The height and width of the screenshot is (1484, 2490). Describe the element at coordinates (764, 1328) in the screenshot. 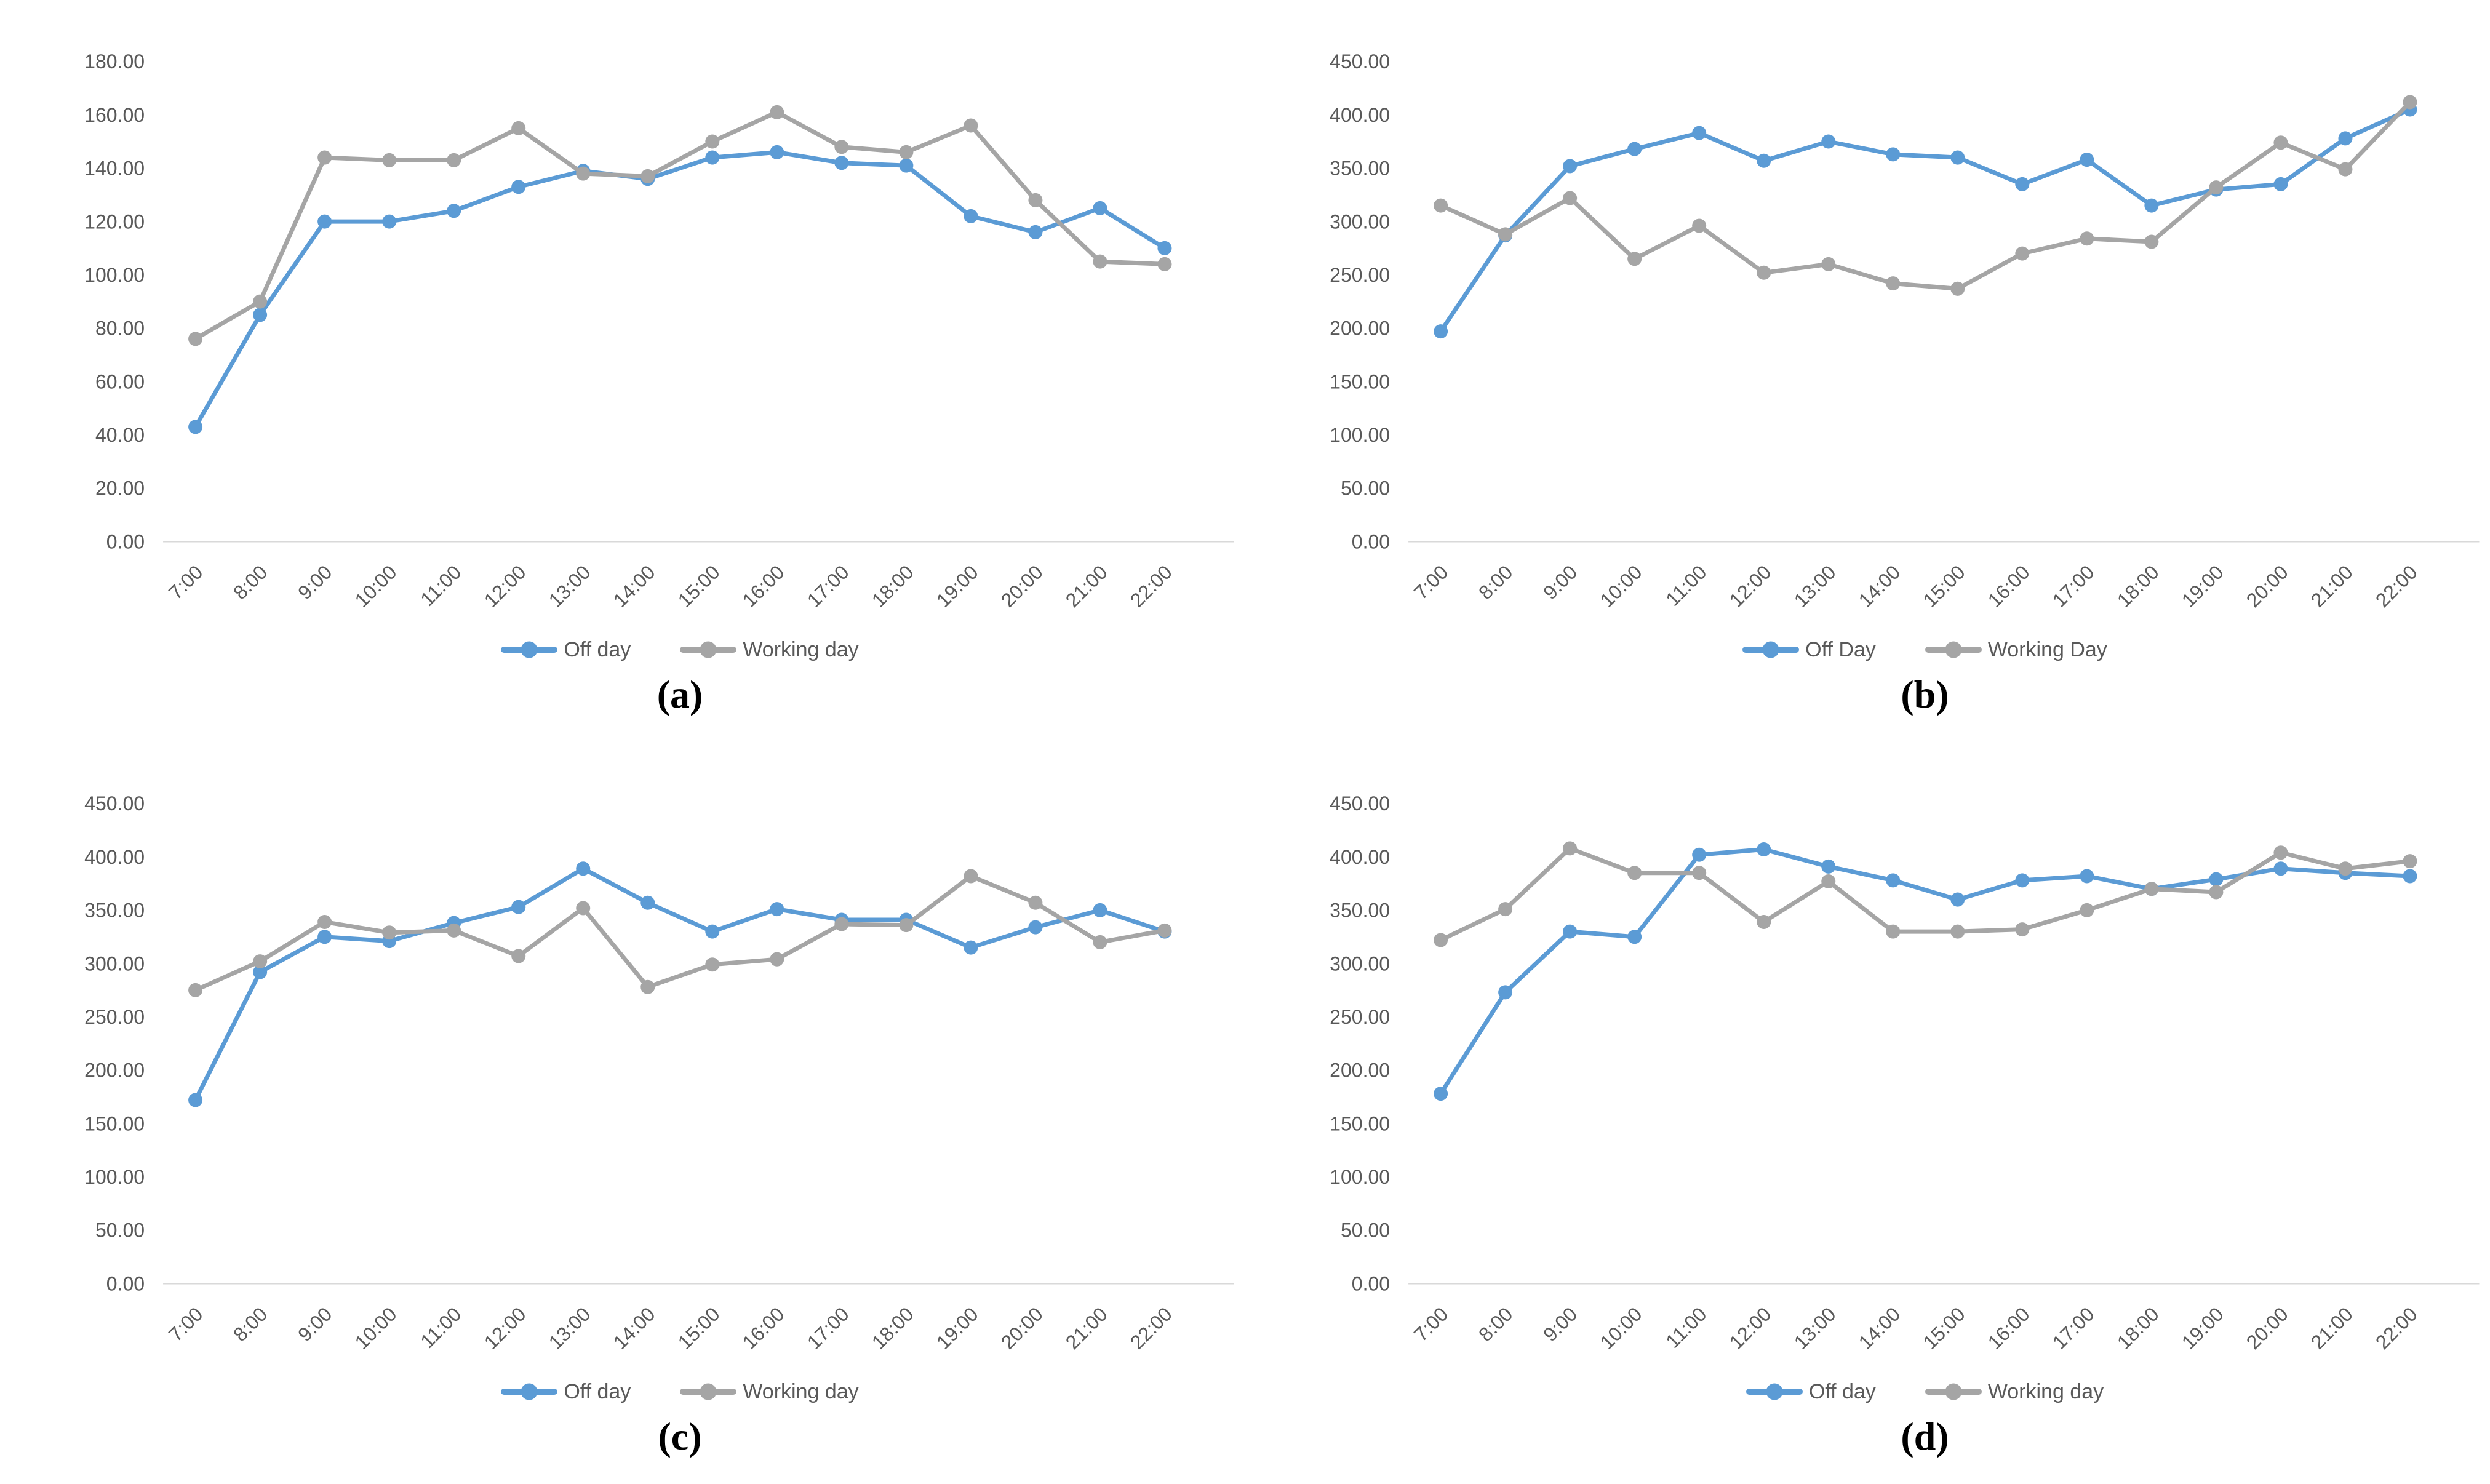

I see `svg-text: 16:00` at that location.